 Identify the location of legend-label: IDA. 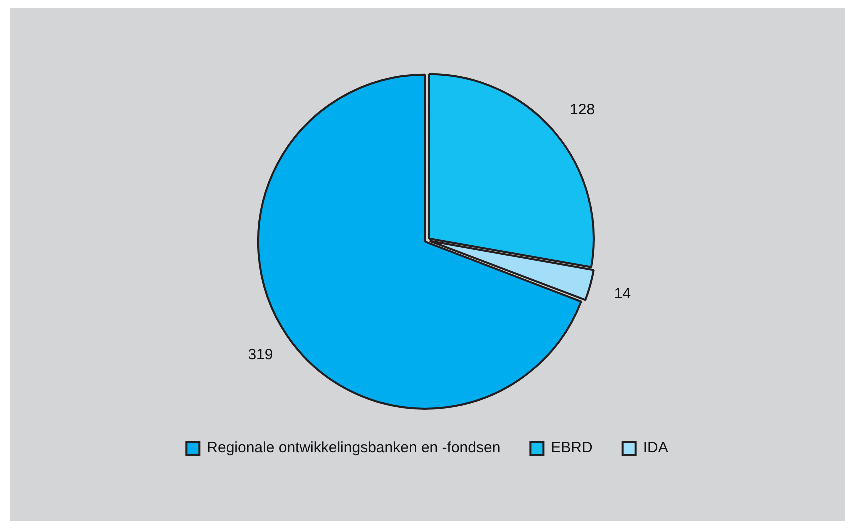
(655, 448).